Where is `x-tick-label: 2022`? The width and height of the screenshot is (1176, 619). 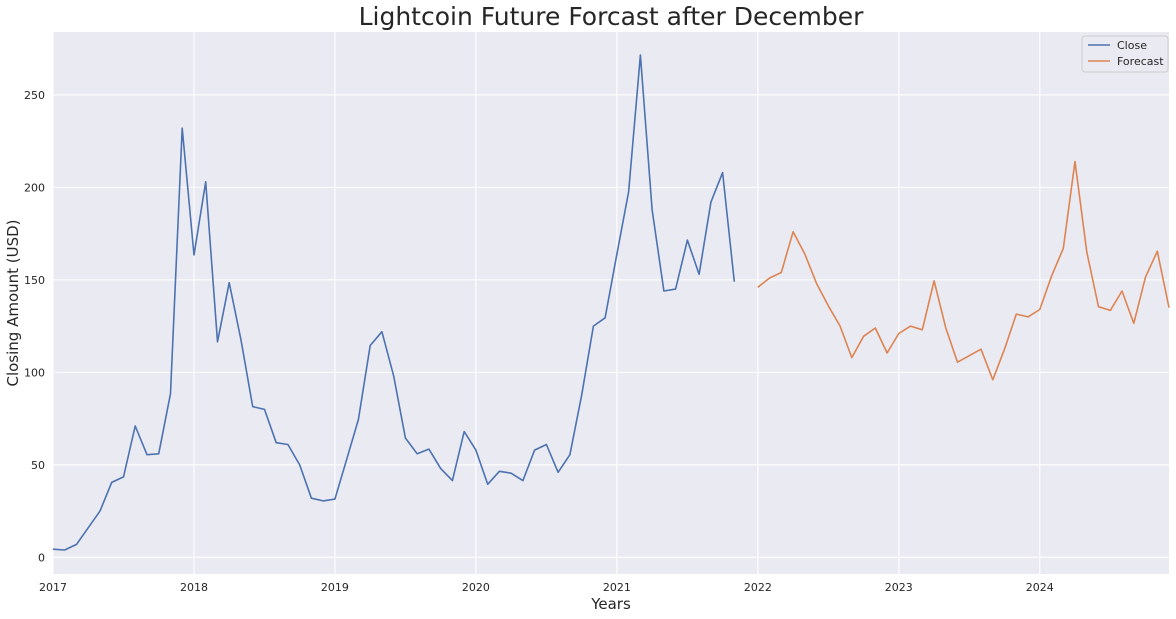
x-tick-label: 2022 is located at coordinates (758, 587).